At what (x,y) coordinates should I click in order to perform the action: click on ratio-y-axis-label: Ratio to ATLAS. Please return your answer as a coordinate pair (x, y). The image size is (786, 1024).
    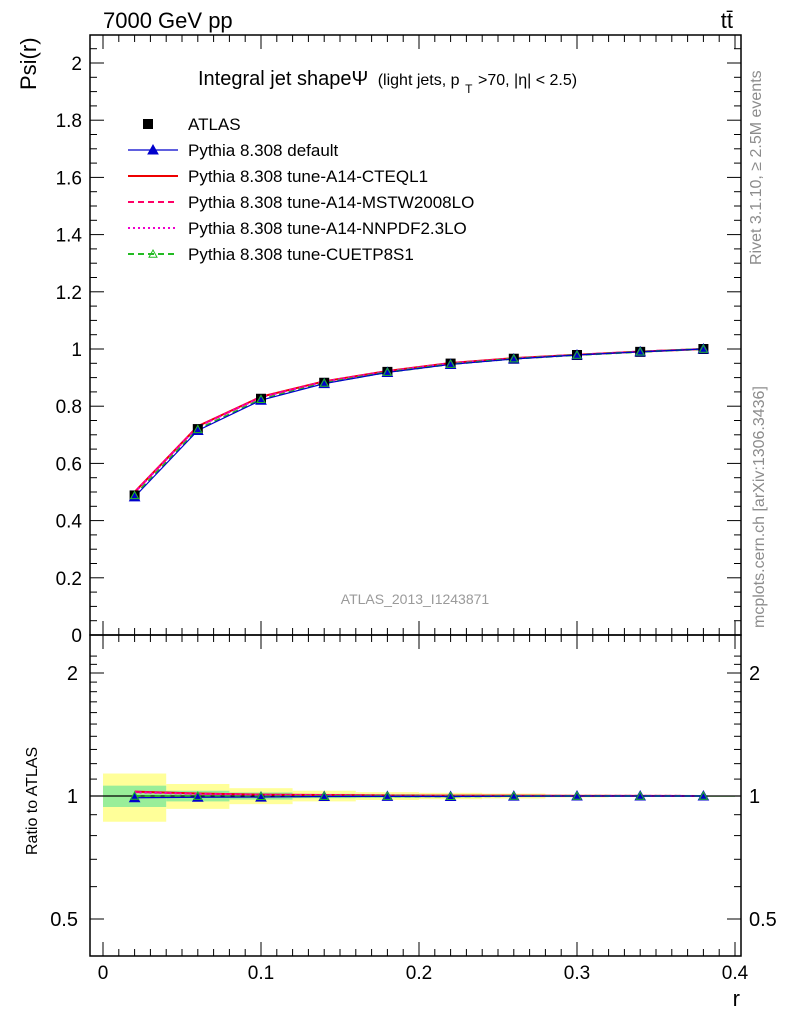
    Looking at the image, I should click on (32, 801).